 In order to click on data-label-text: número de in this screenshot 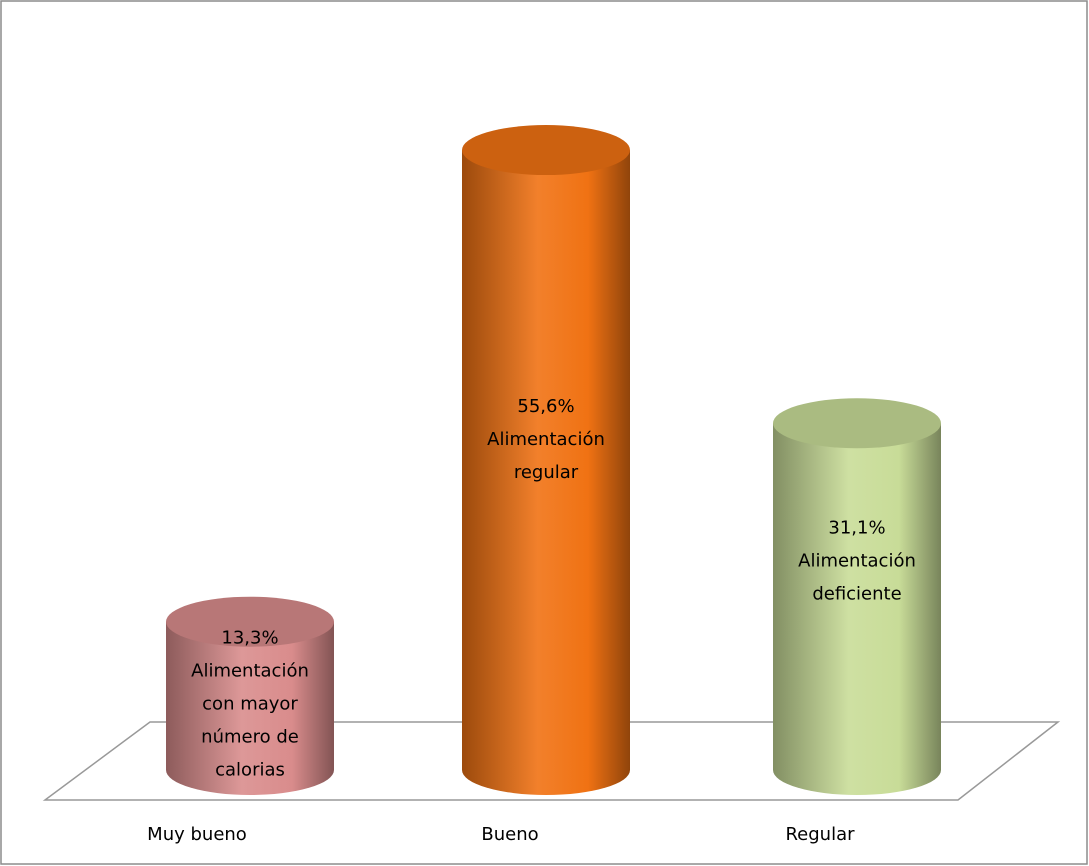, I will do `click(250, 737)`.